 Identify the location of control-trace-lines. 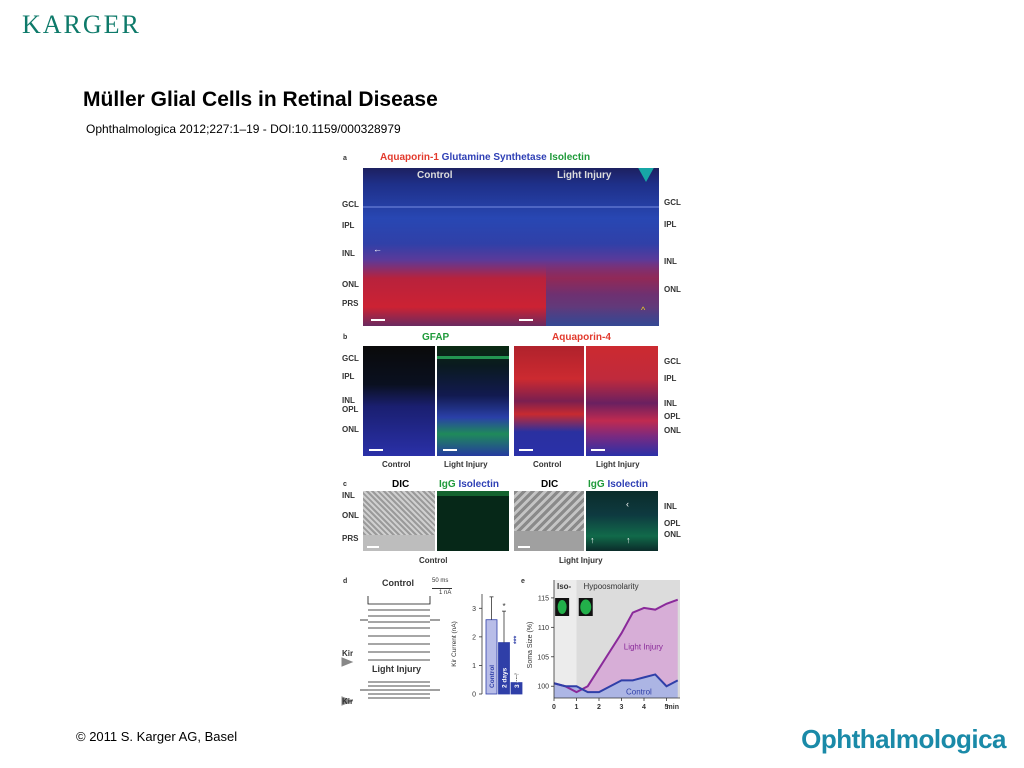
(400, 628).